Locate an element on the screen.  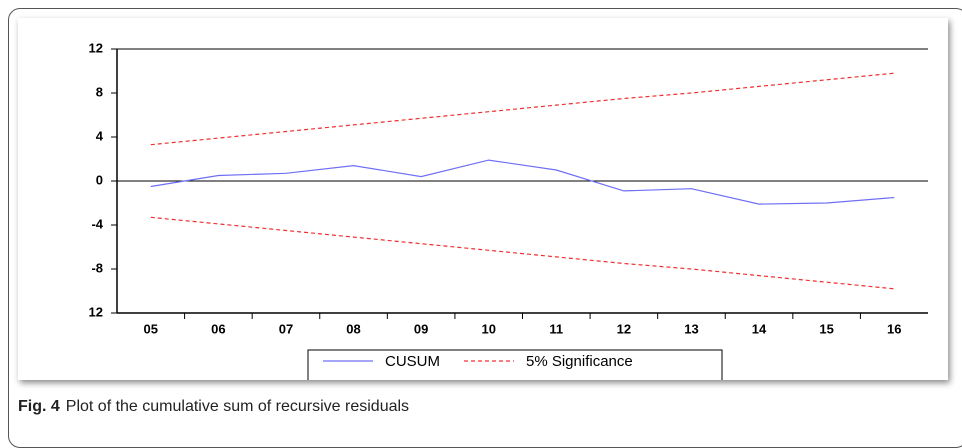
y-tick-label: 4 is located at coordinates (100, 135).